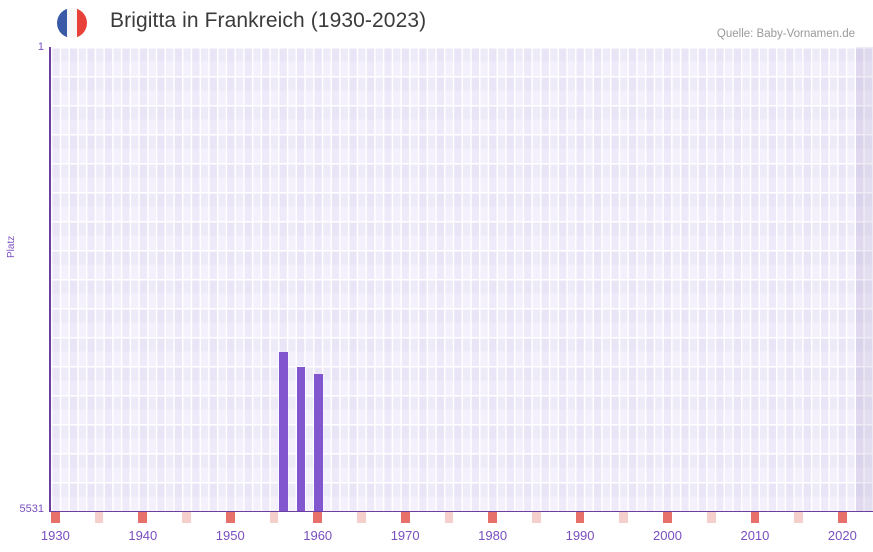  I want to click on x-axis-tick-label: 1970, so click(405, 535).